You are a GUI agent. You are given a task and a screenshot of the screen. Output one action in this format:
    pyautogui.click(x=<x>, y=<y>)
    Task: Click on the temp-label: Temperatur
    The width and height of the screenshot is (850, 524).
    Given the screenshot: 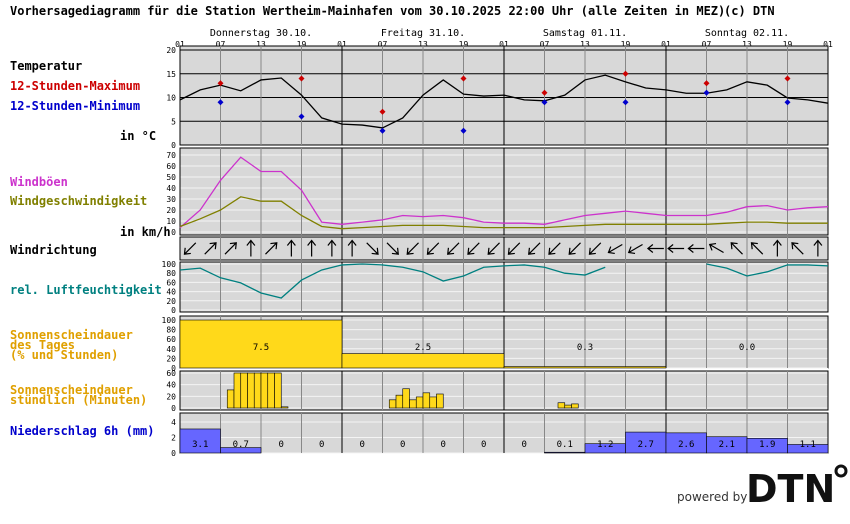 What is the action you would take?
    pyautogui.click(x=46, y=66)
    